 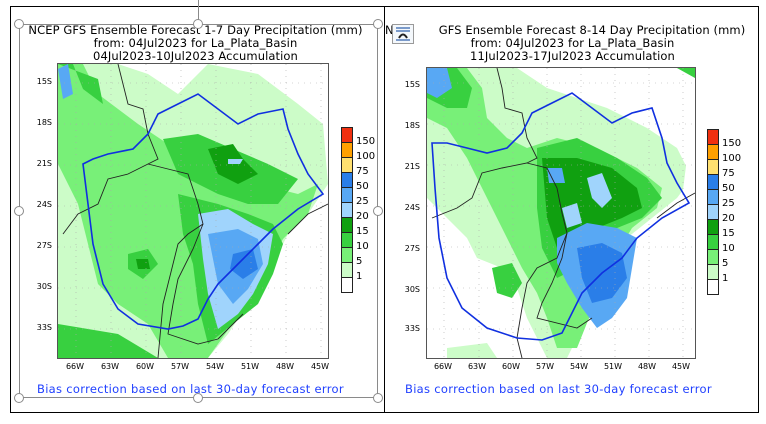 What do you see at coordinates (412, 328) in the screenshot?
I see `right-ytick: 33S` at bounding box center [412, 328].